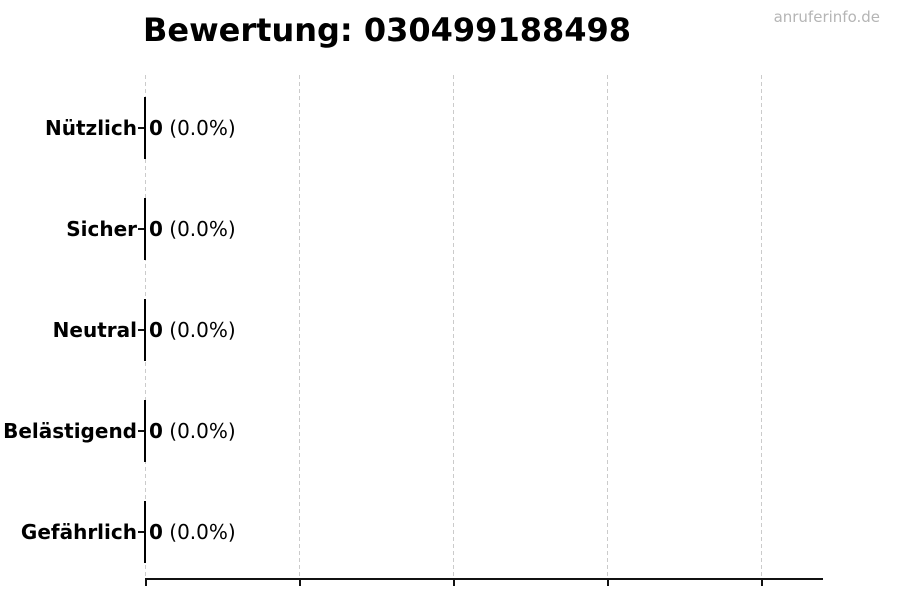  What do you see at coordinates (91, 128) in the screenshot?
I see `category-label: Nützlich` at bounding box center [91, 128].